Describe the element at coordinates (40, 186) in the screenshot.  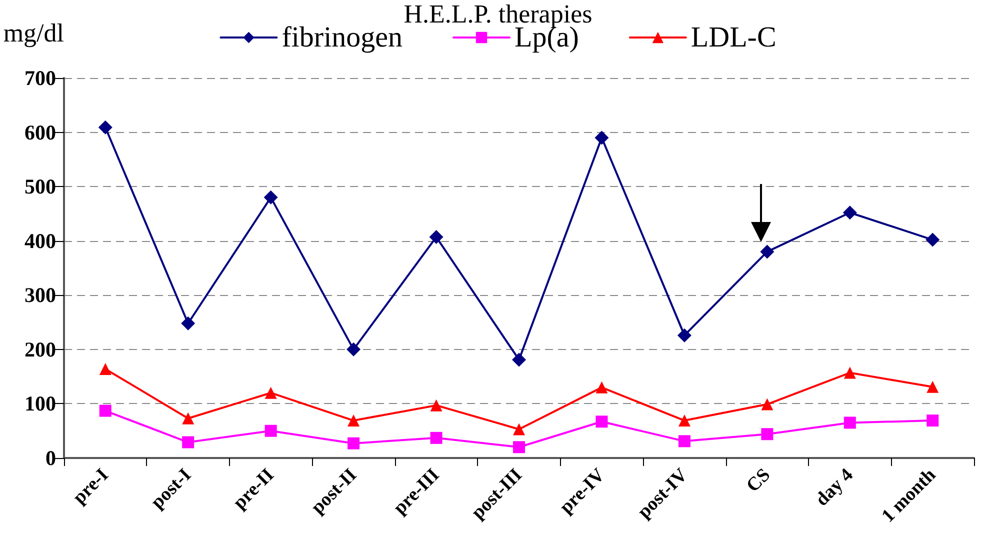
I see `y-tick-label: 500` at that location.